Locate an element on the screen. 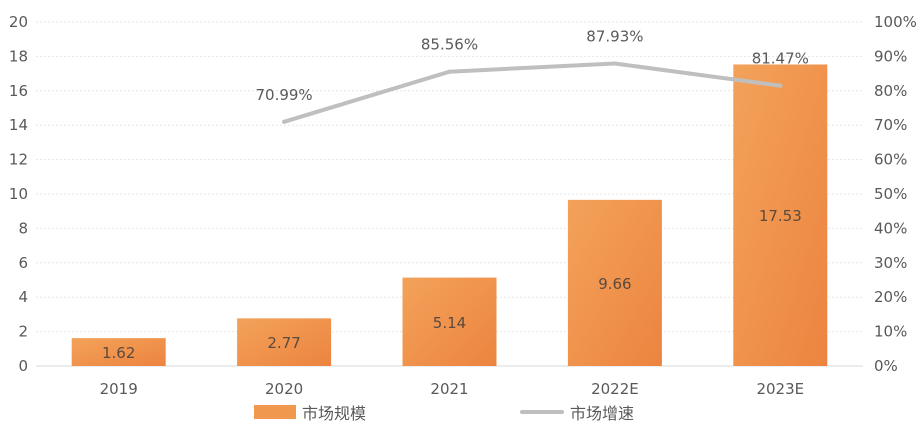 The width and height of the screenshot is (923, 438). y-right-tick-label: 10% is located at coordinates (890, 332).